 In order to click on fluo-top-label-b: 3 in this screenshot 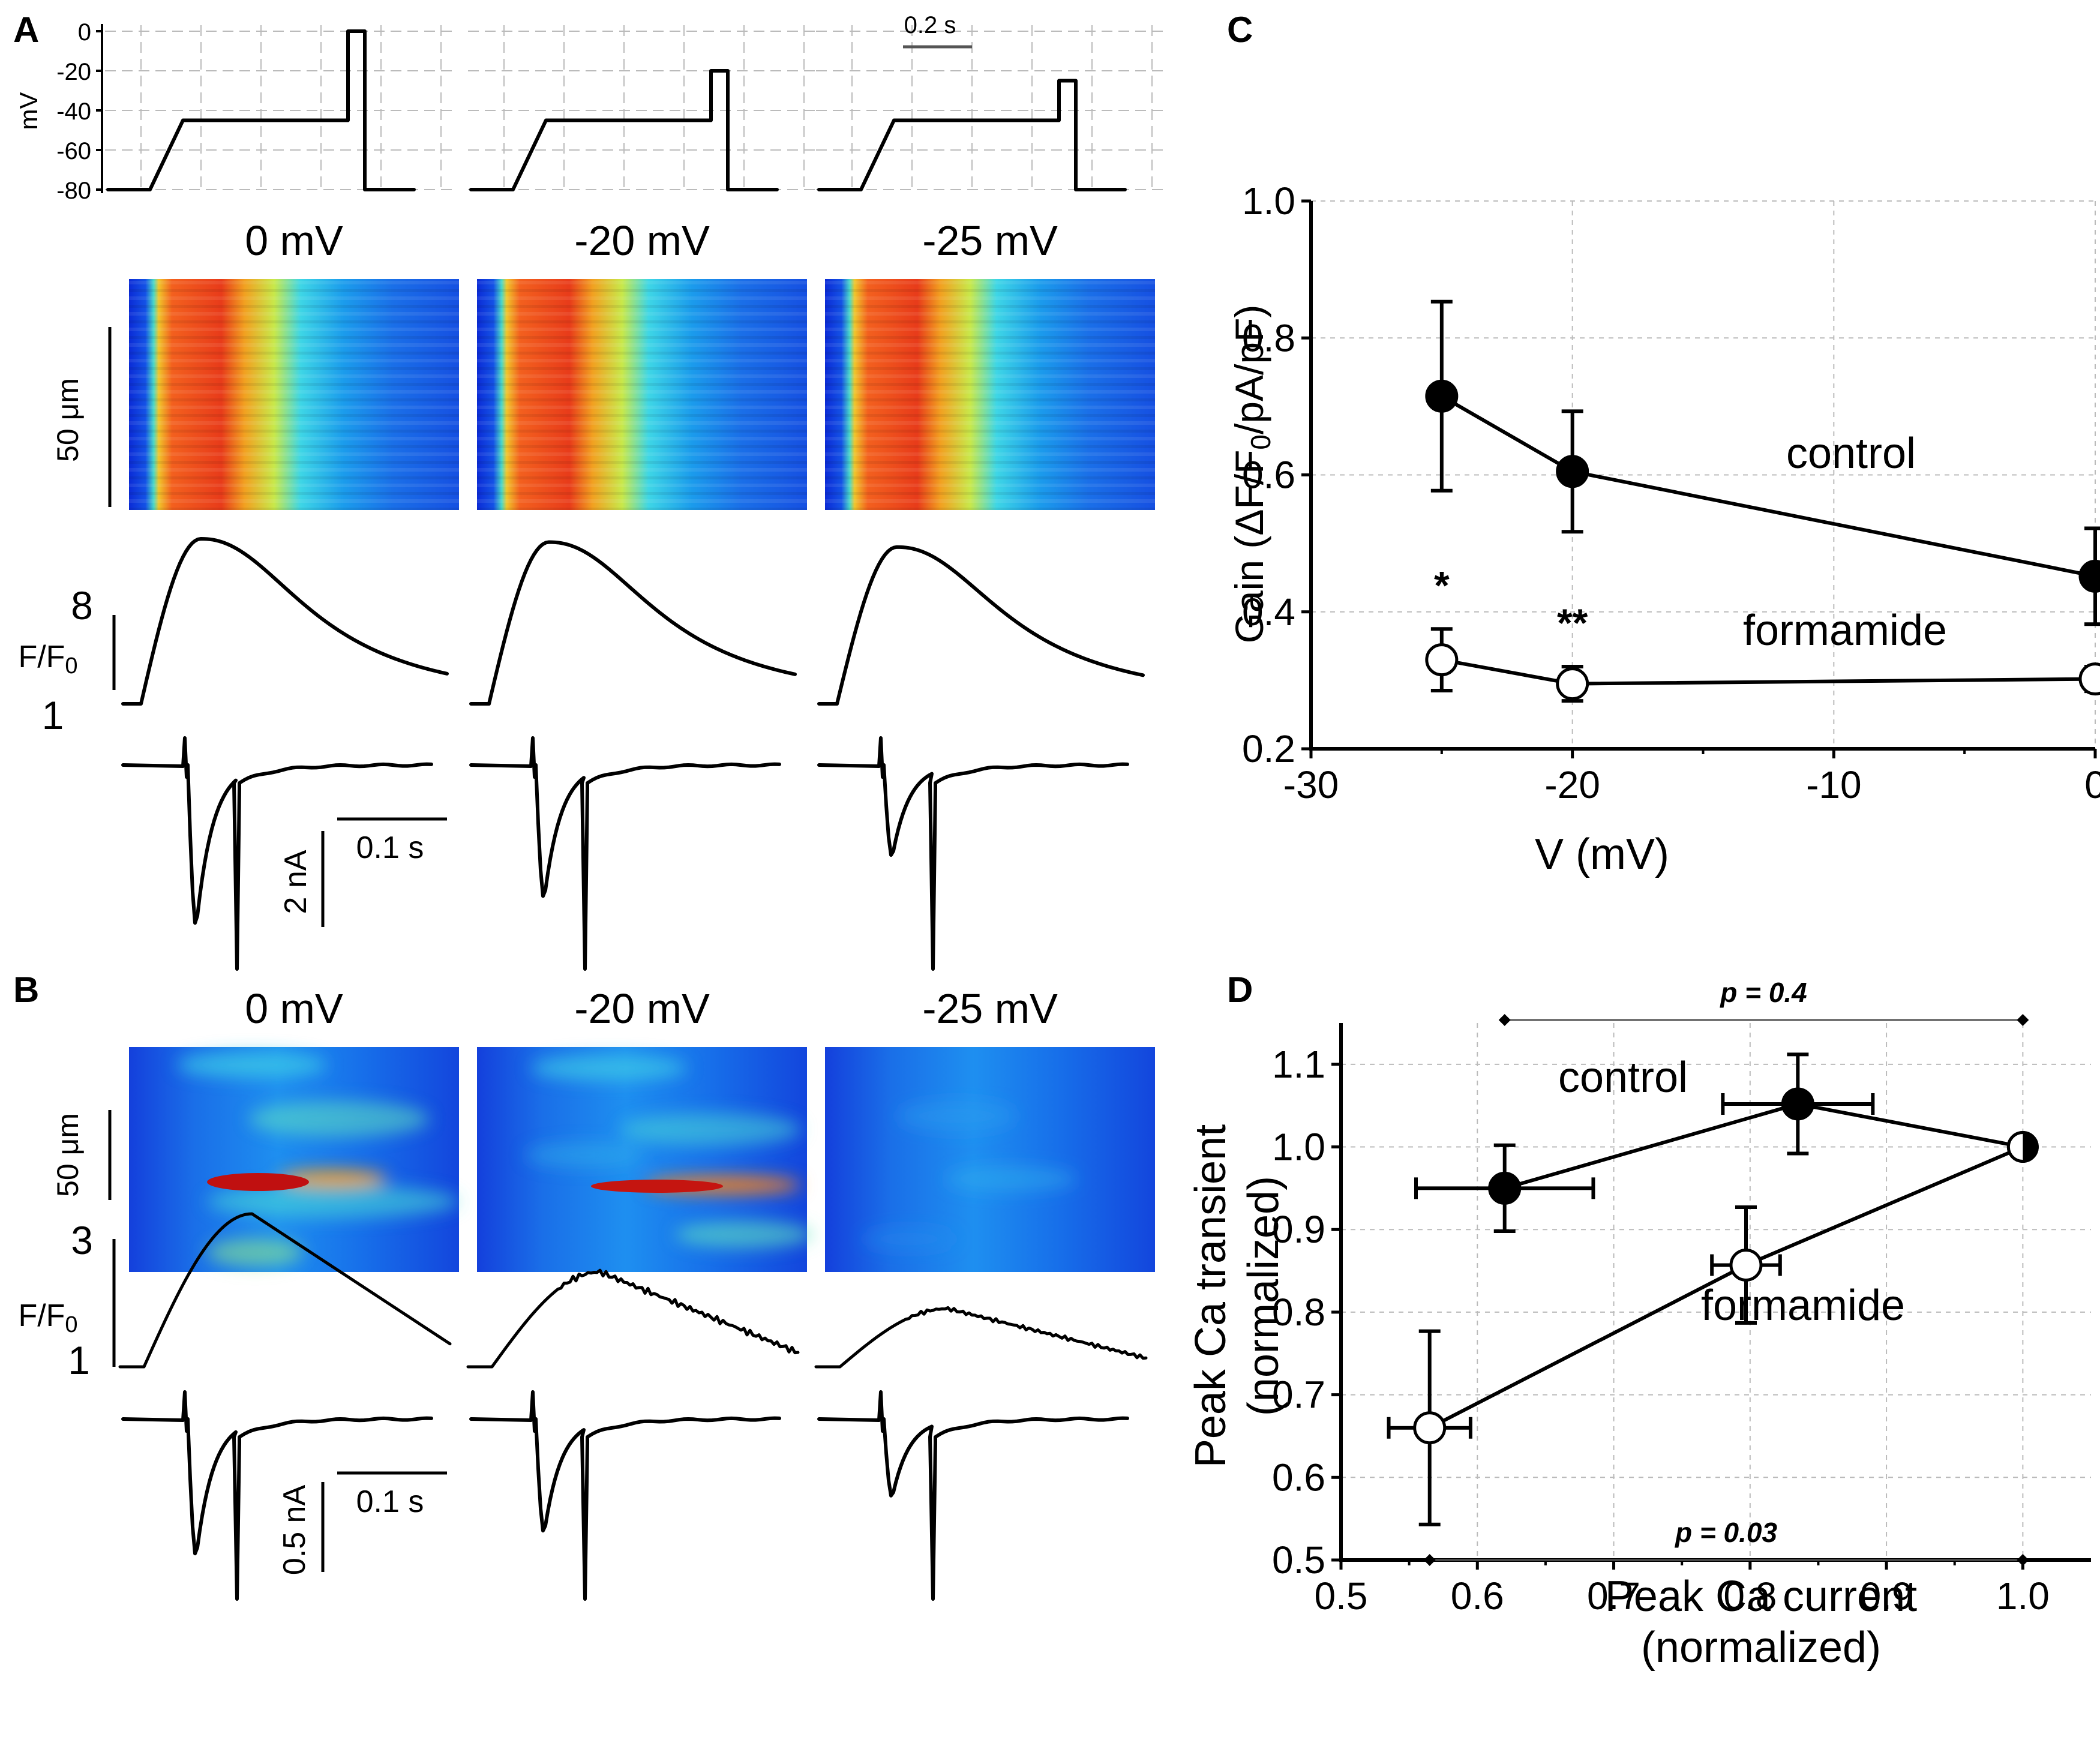, I will do `click(82, 1240)`.